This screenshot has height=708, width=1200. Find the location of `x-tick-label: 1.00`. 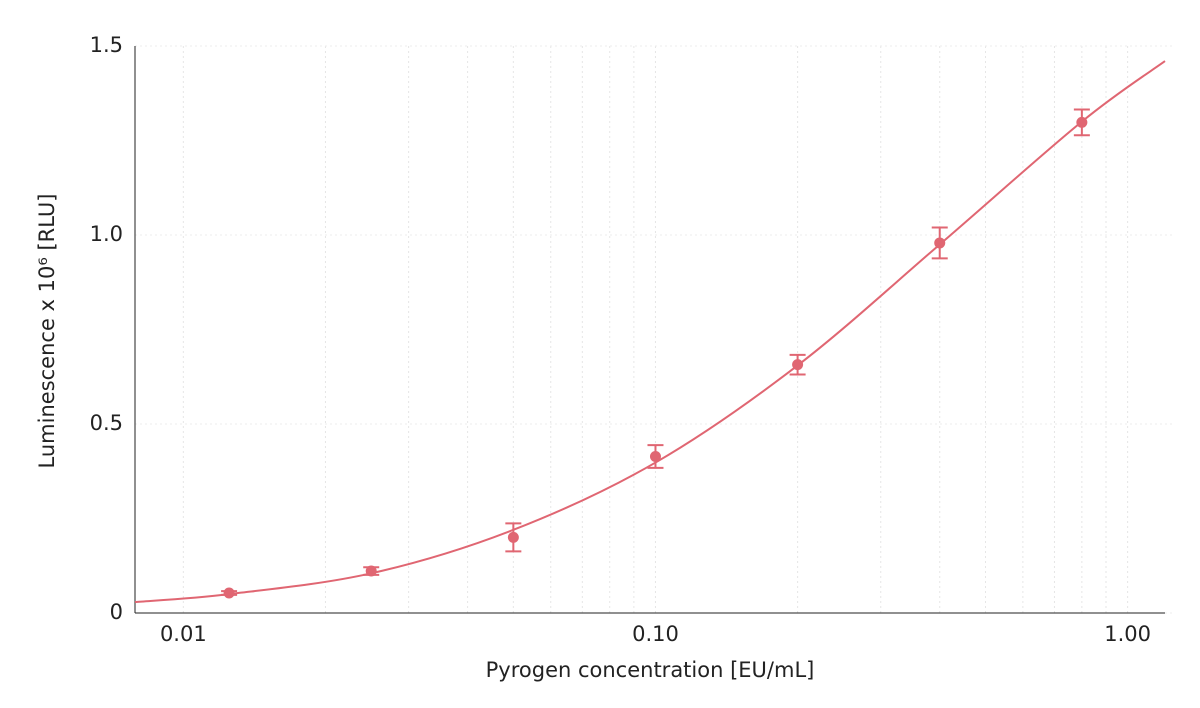

x-tick-label: 1.00 is located at coordinates (1127, 634).